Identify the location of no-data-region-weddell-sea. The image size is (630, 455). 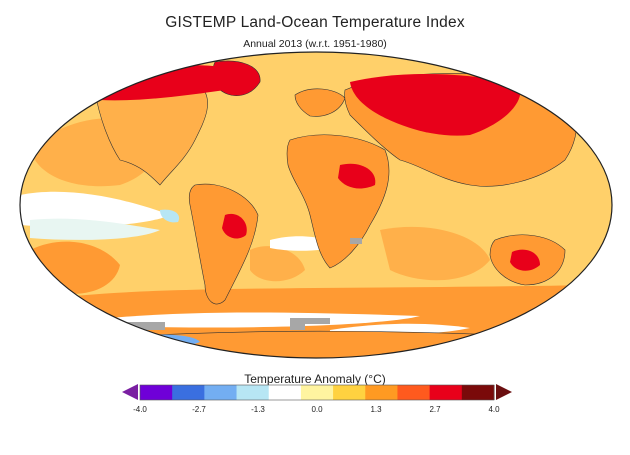
(310, 324).